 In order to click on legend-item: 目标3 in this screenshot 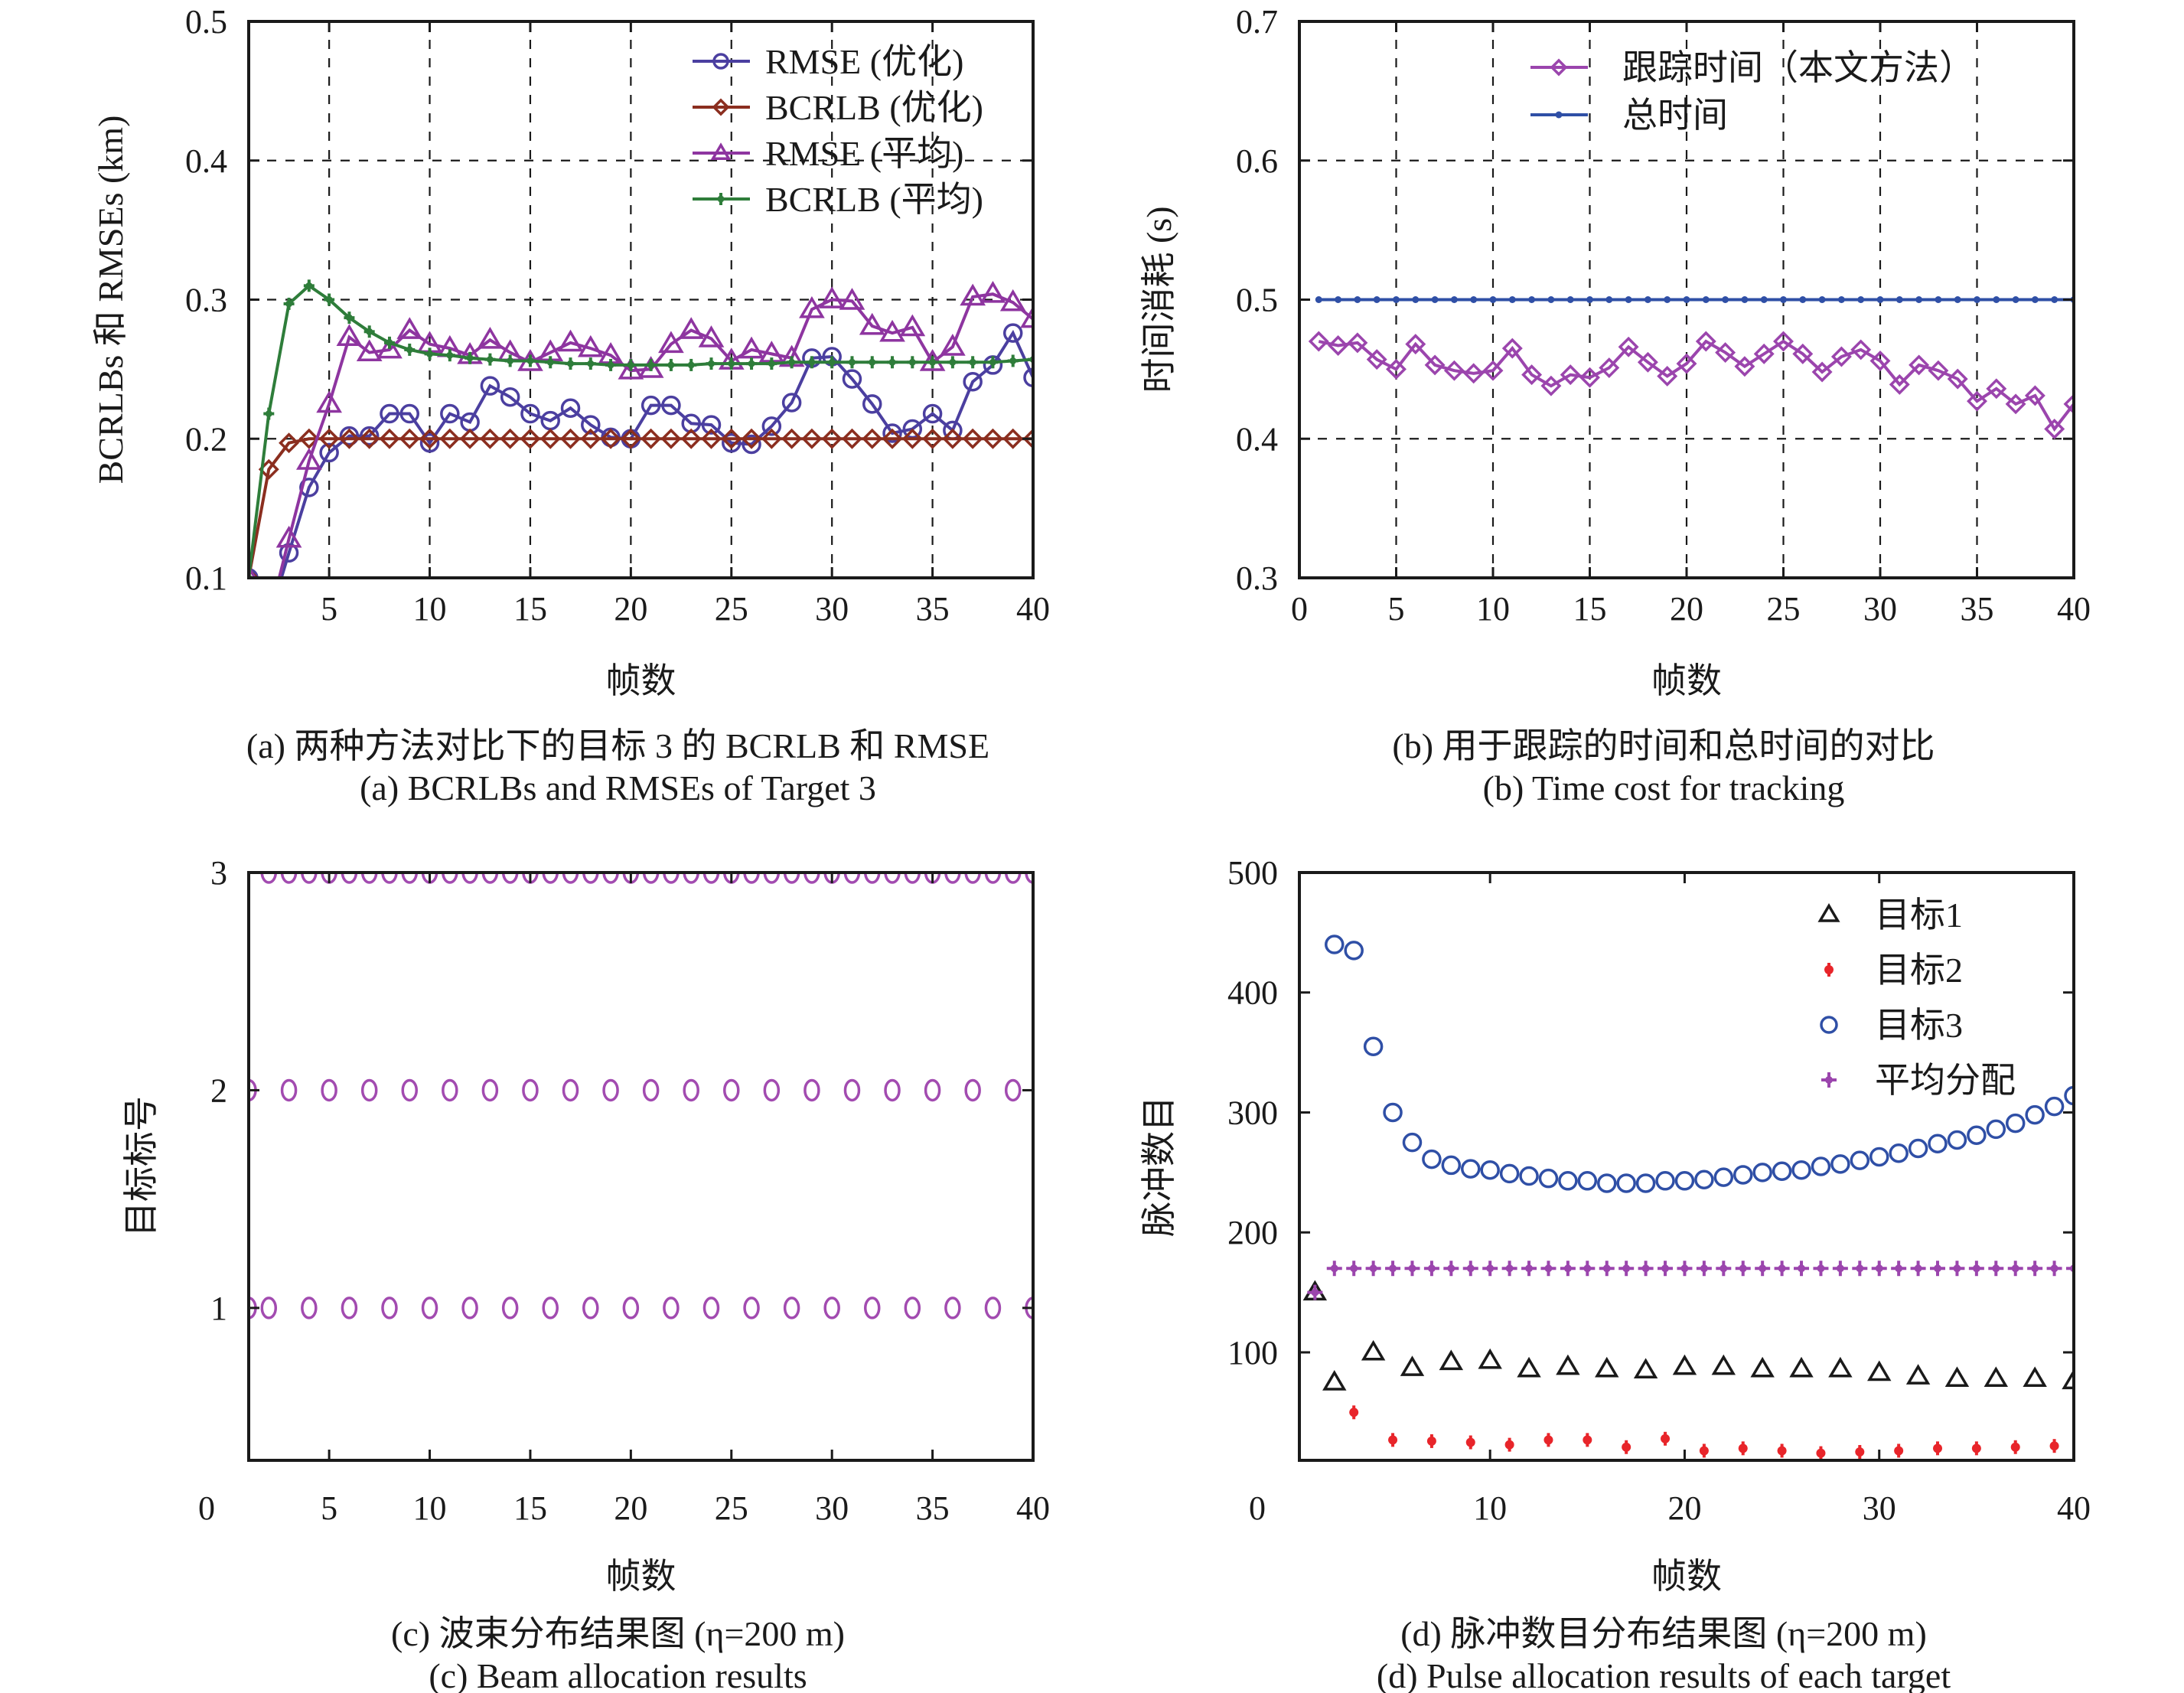, I will do `click(1892, 1026)`.